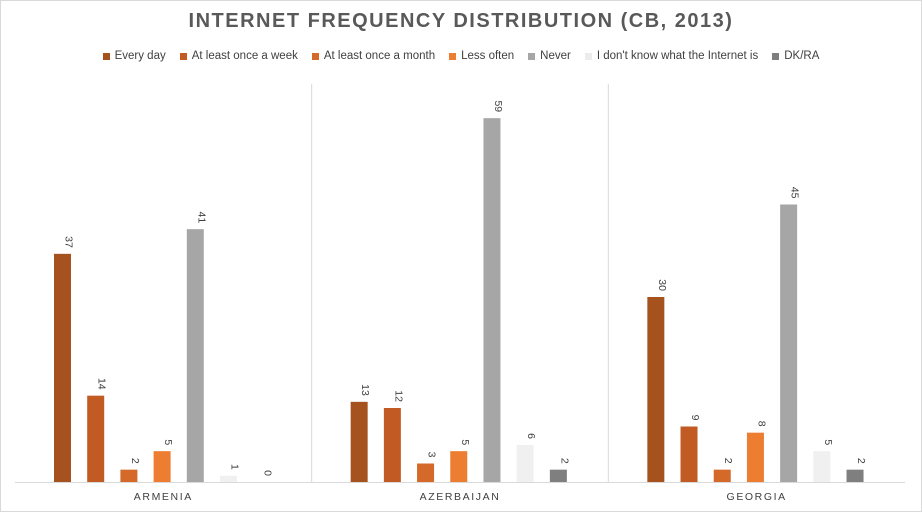 The width and height of the screenshot is (922, 512). Describe the element at coordinates (163, 497) in the screenshot. I see `category-label: ARMENIA` at that location.